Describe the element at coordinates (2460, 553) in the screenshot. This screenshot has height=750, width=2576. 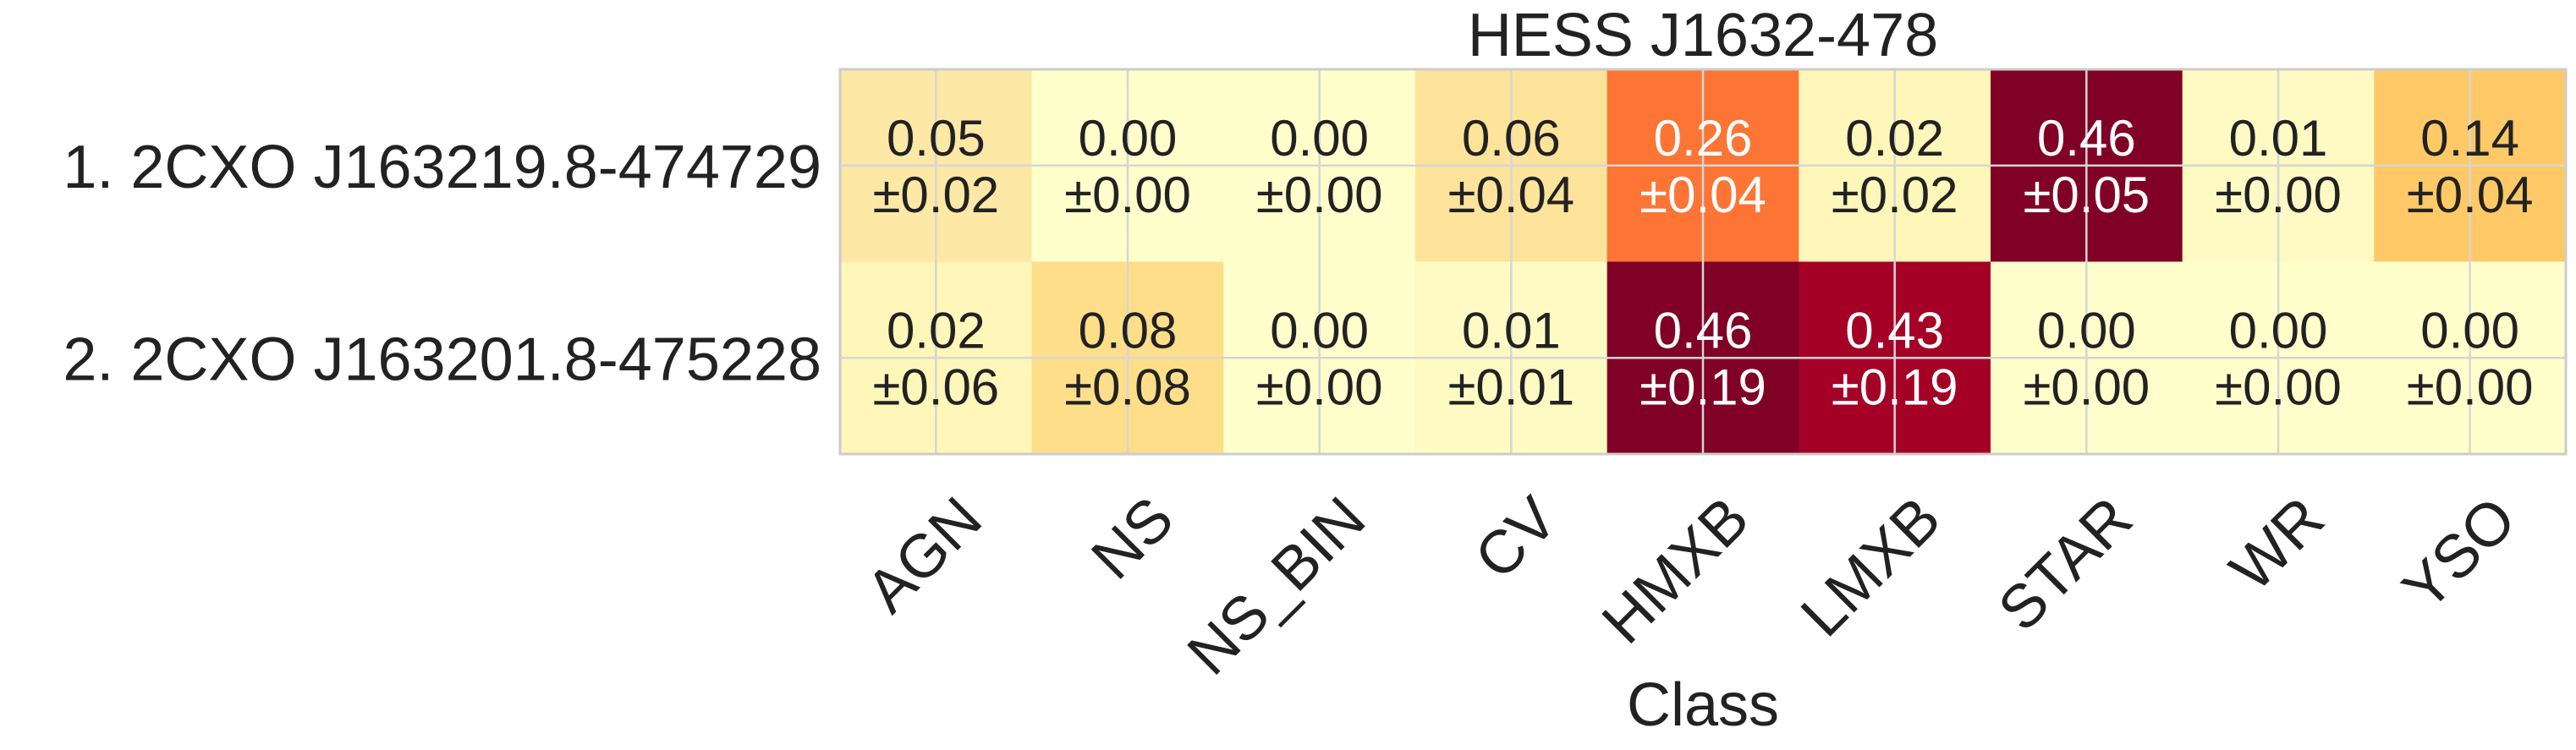
I see `column-tick-label: YSO` at that location.